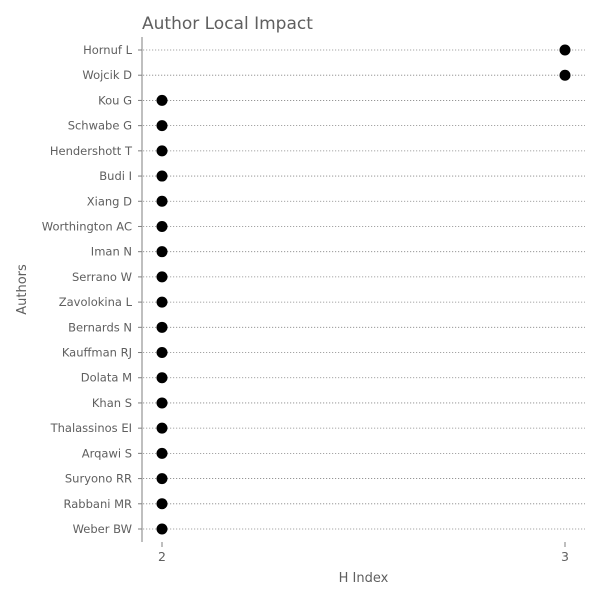 Image resolution: width=600 pixels, height=604 pixels. Describe the element at coordinates (109, 201) in the screenshot. I see `y-tick-label: Xiang D` at that location.